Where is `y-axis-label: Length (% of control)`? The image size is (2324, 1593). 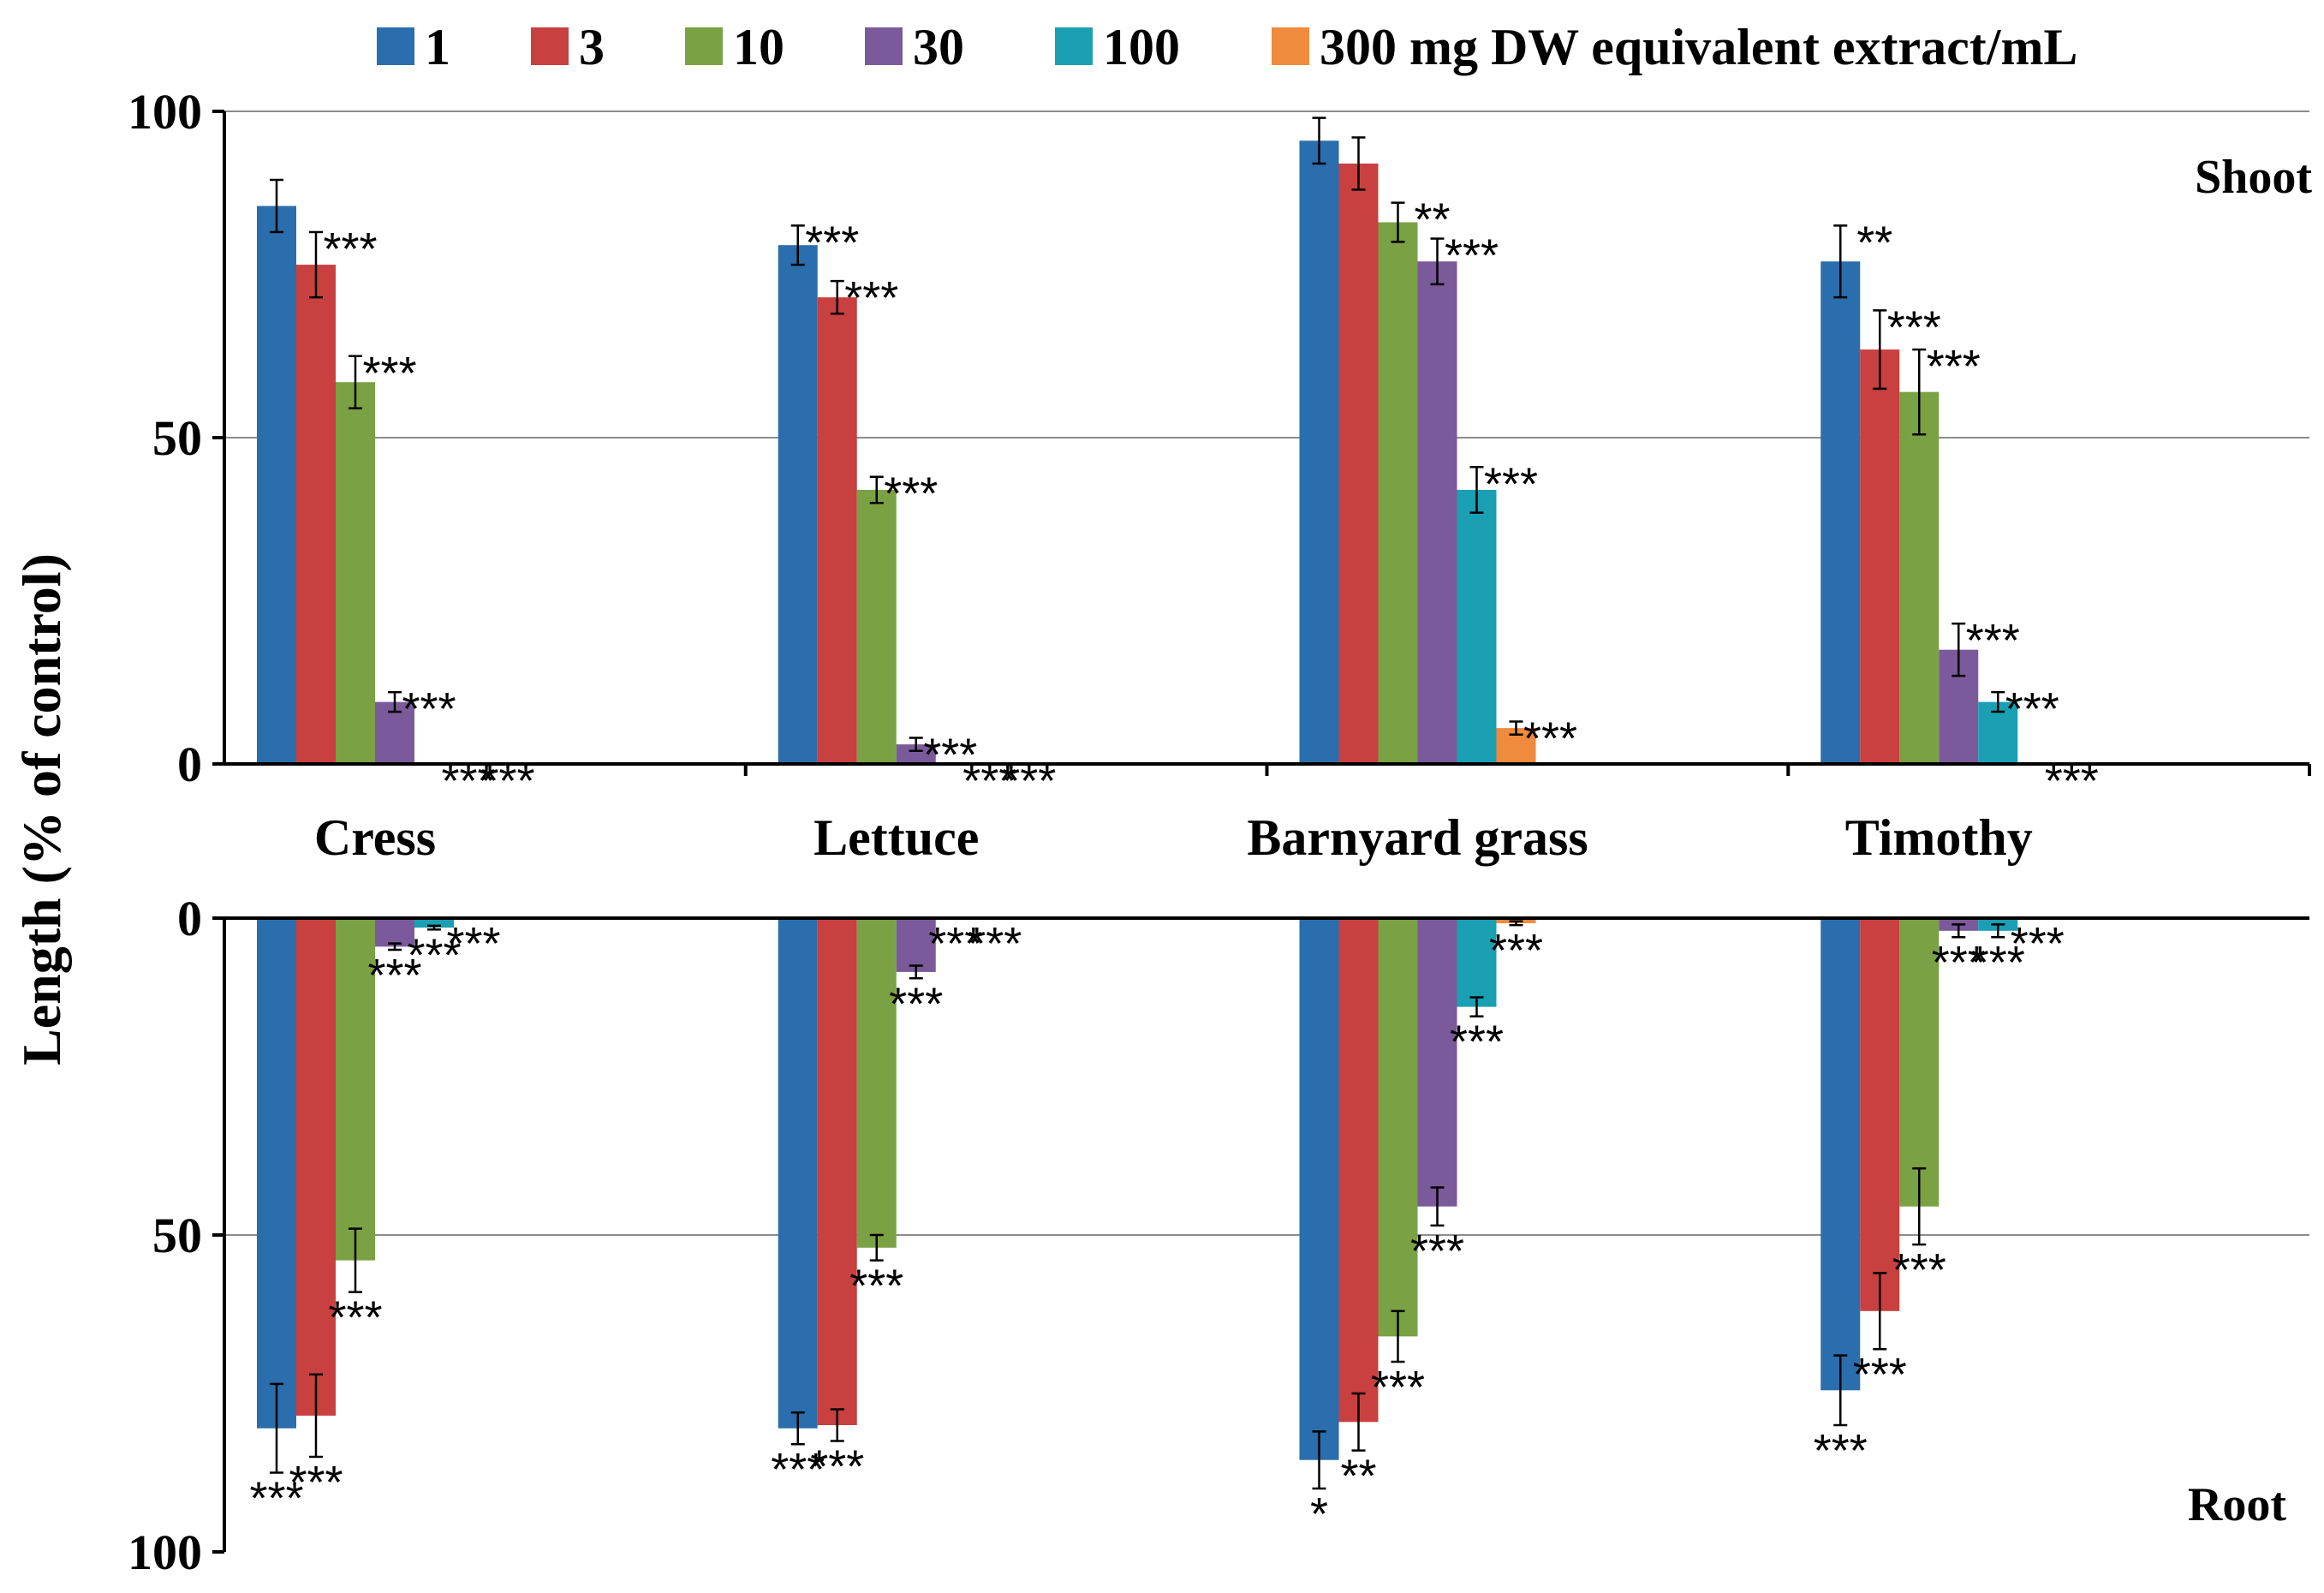
y-axis-label: Length (% of control) is located at coordinates (41, 809).